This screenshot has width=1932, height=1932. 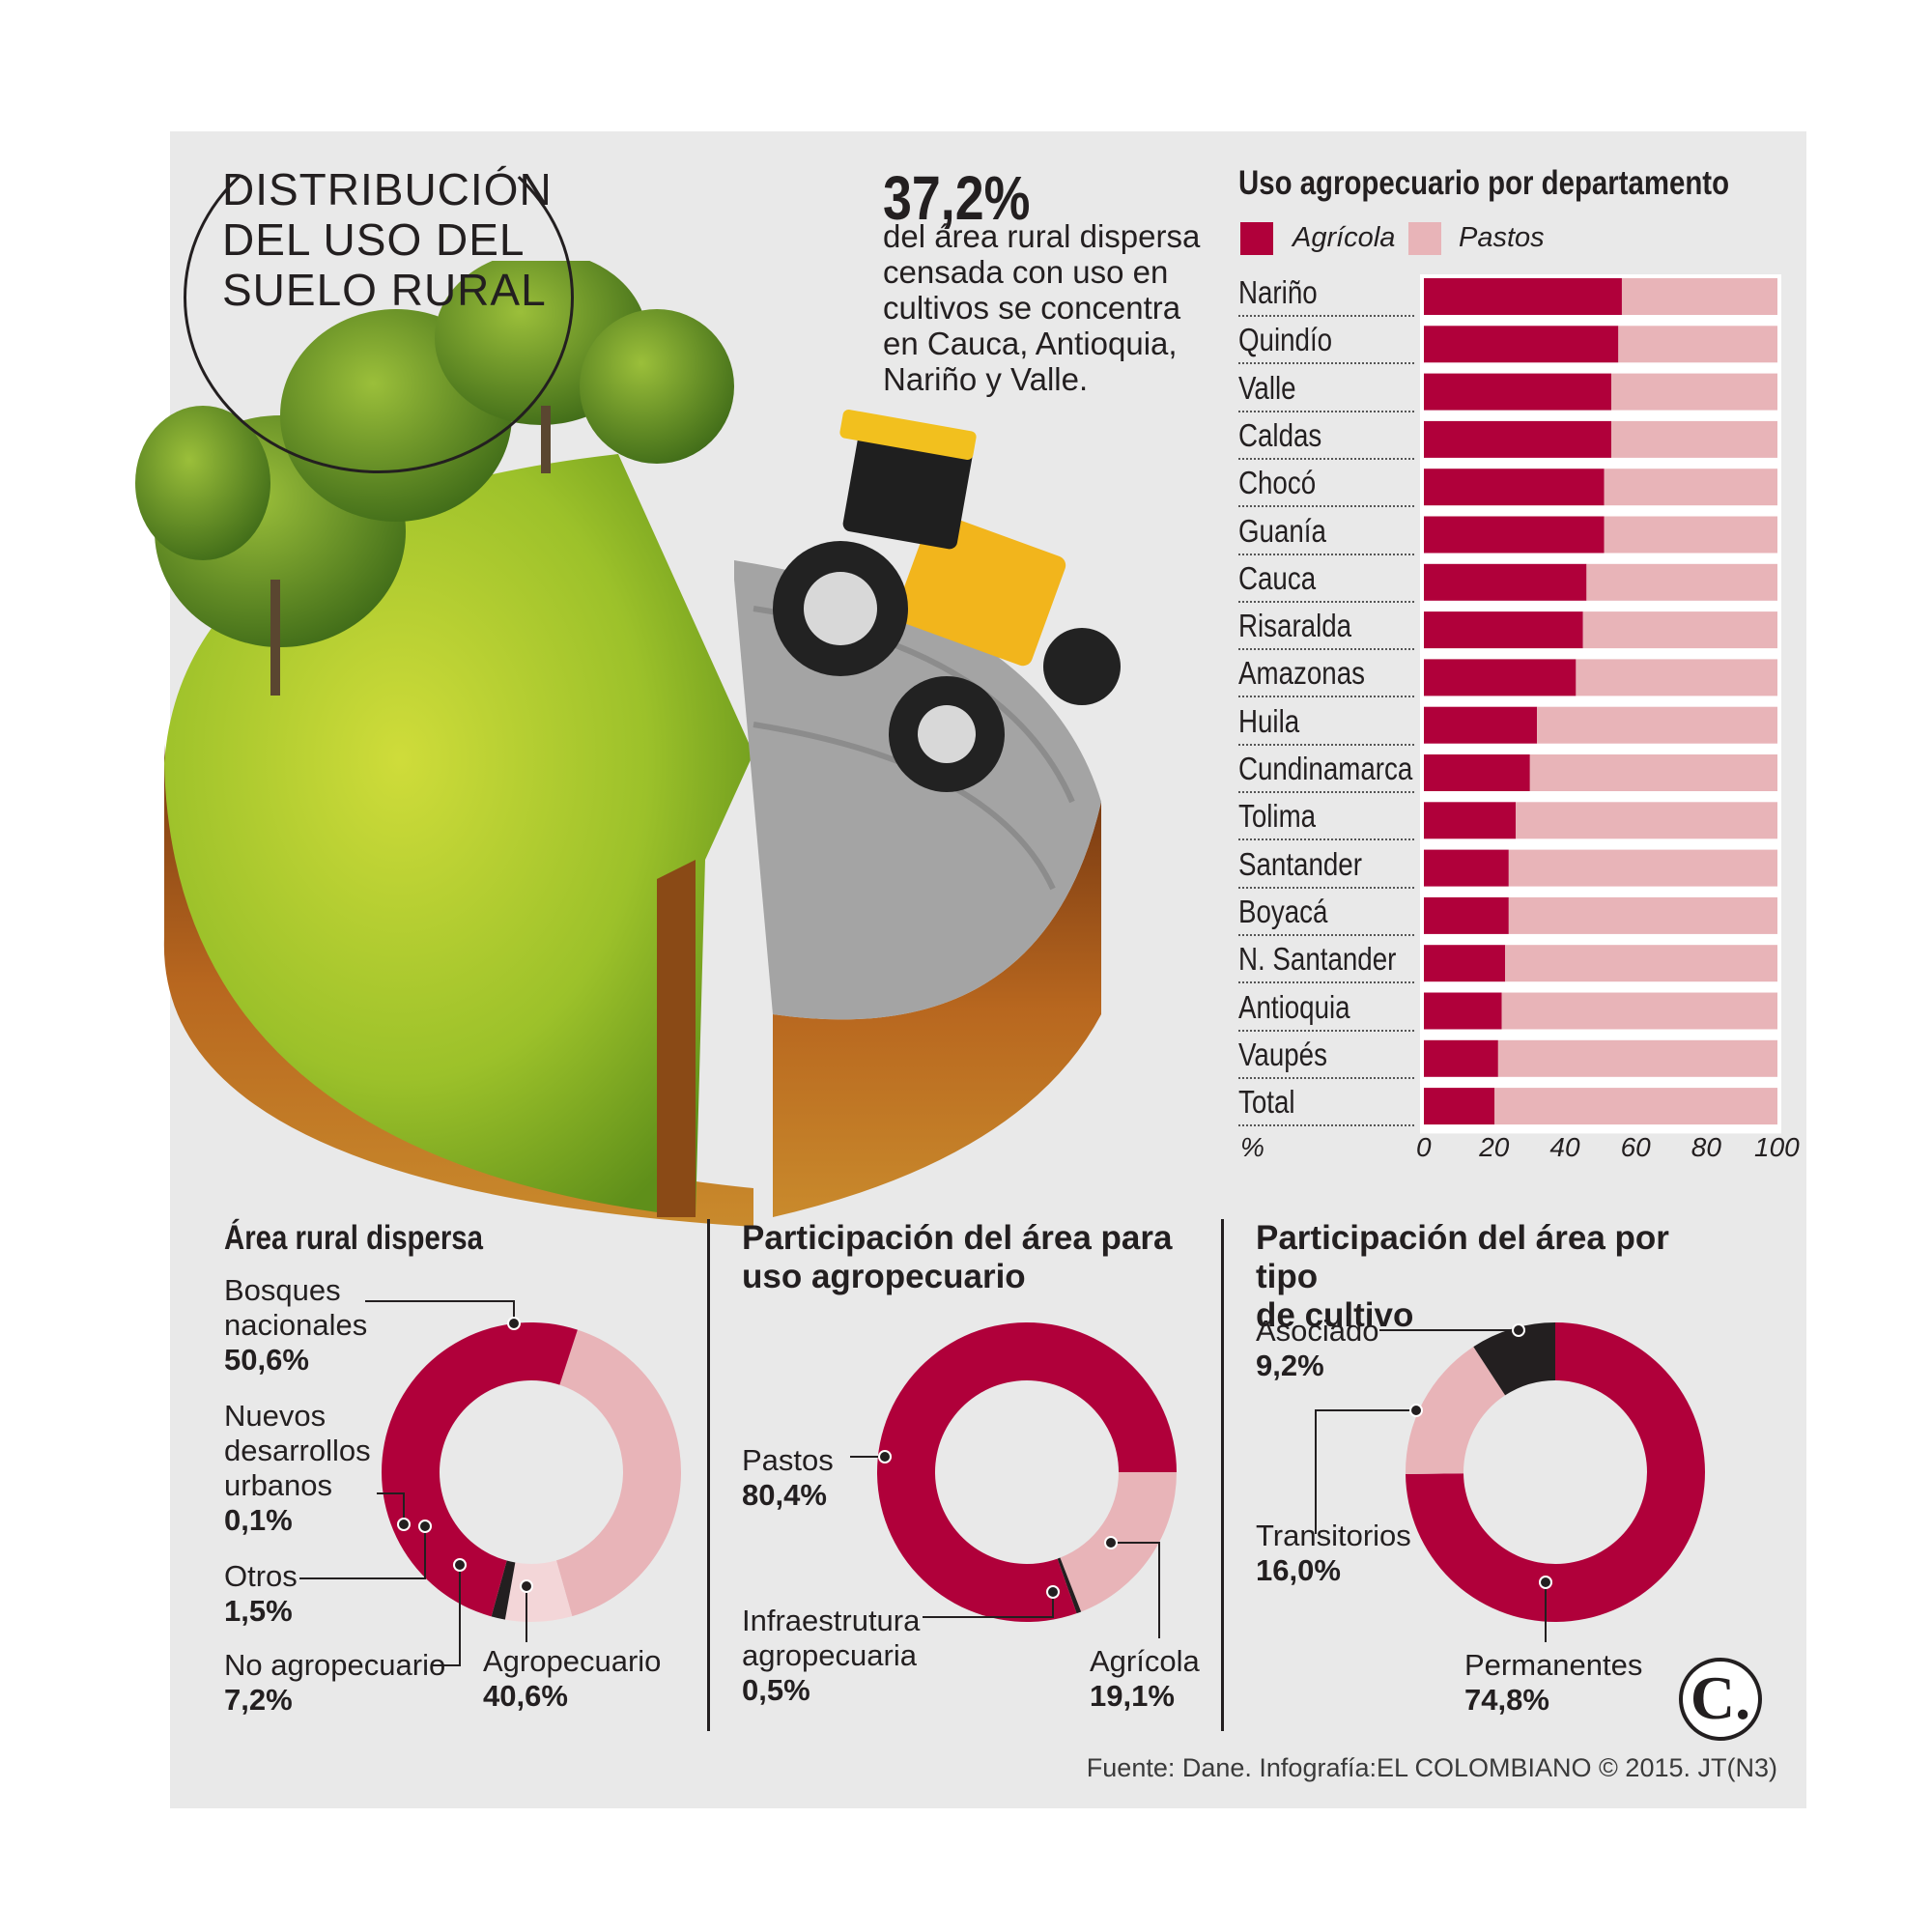 I want to click on bar-category-label: Guanía, so click(x=1282, y=530).